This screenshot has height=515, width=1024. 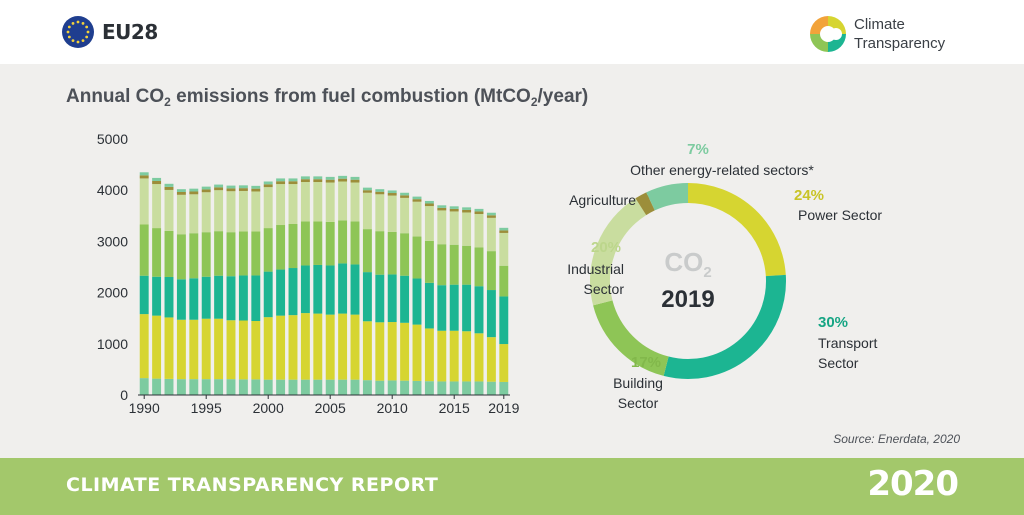 I want to click on donut-sector-label: Power Sector, so click(x=840, y=215).